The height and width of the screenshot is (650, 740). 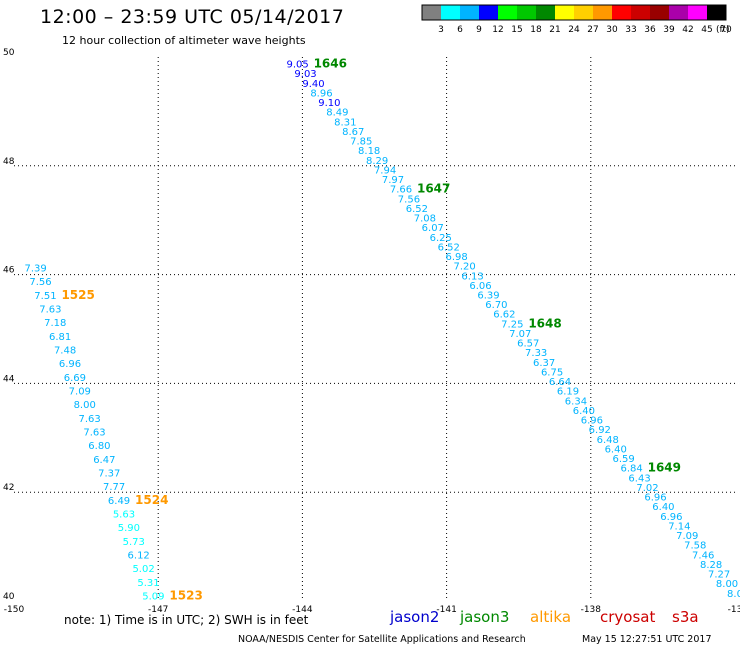 I want to click on wave-height-value: 5.02, so click(x=143, y=569).